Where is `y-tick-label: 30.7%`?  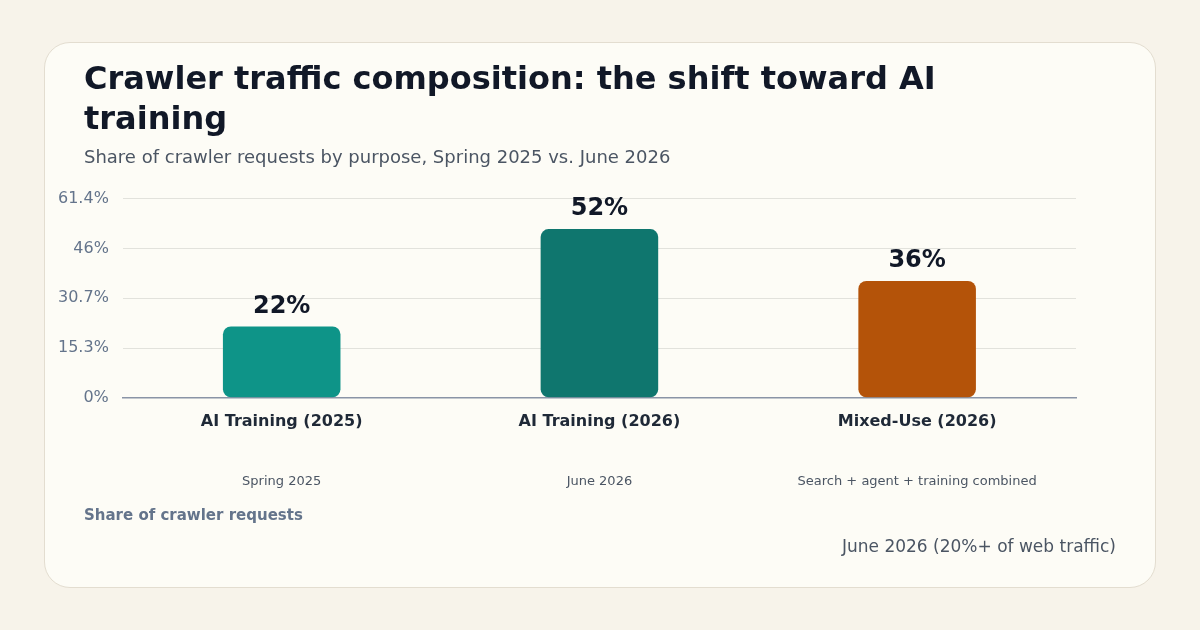 y-tick-label: 30.7% is located at coordinates (83, 297).